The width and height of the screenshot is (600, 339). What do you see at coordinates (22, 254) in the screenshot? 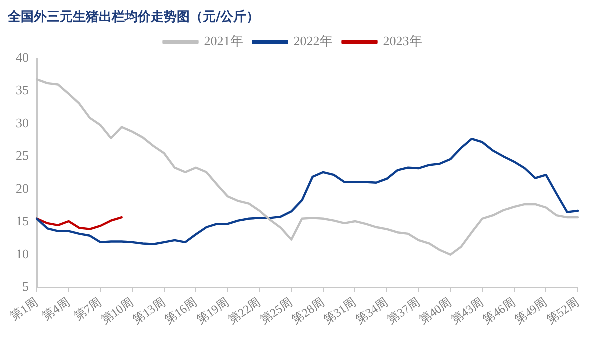
I see `y-tick-label: 10` at bounding box center [22, 254].